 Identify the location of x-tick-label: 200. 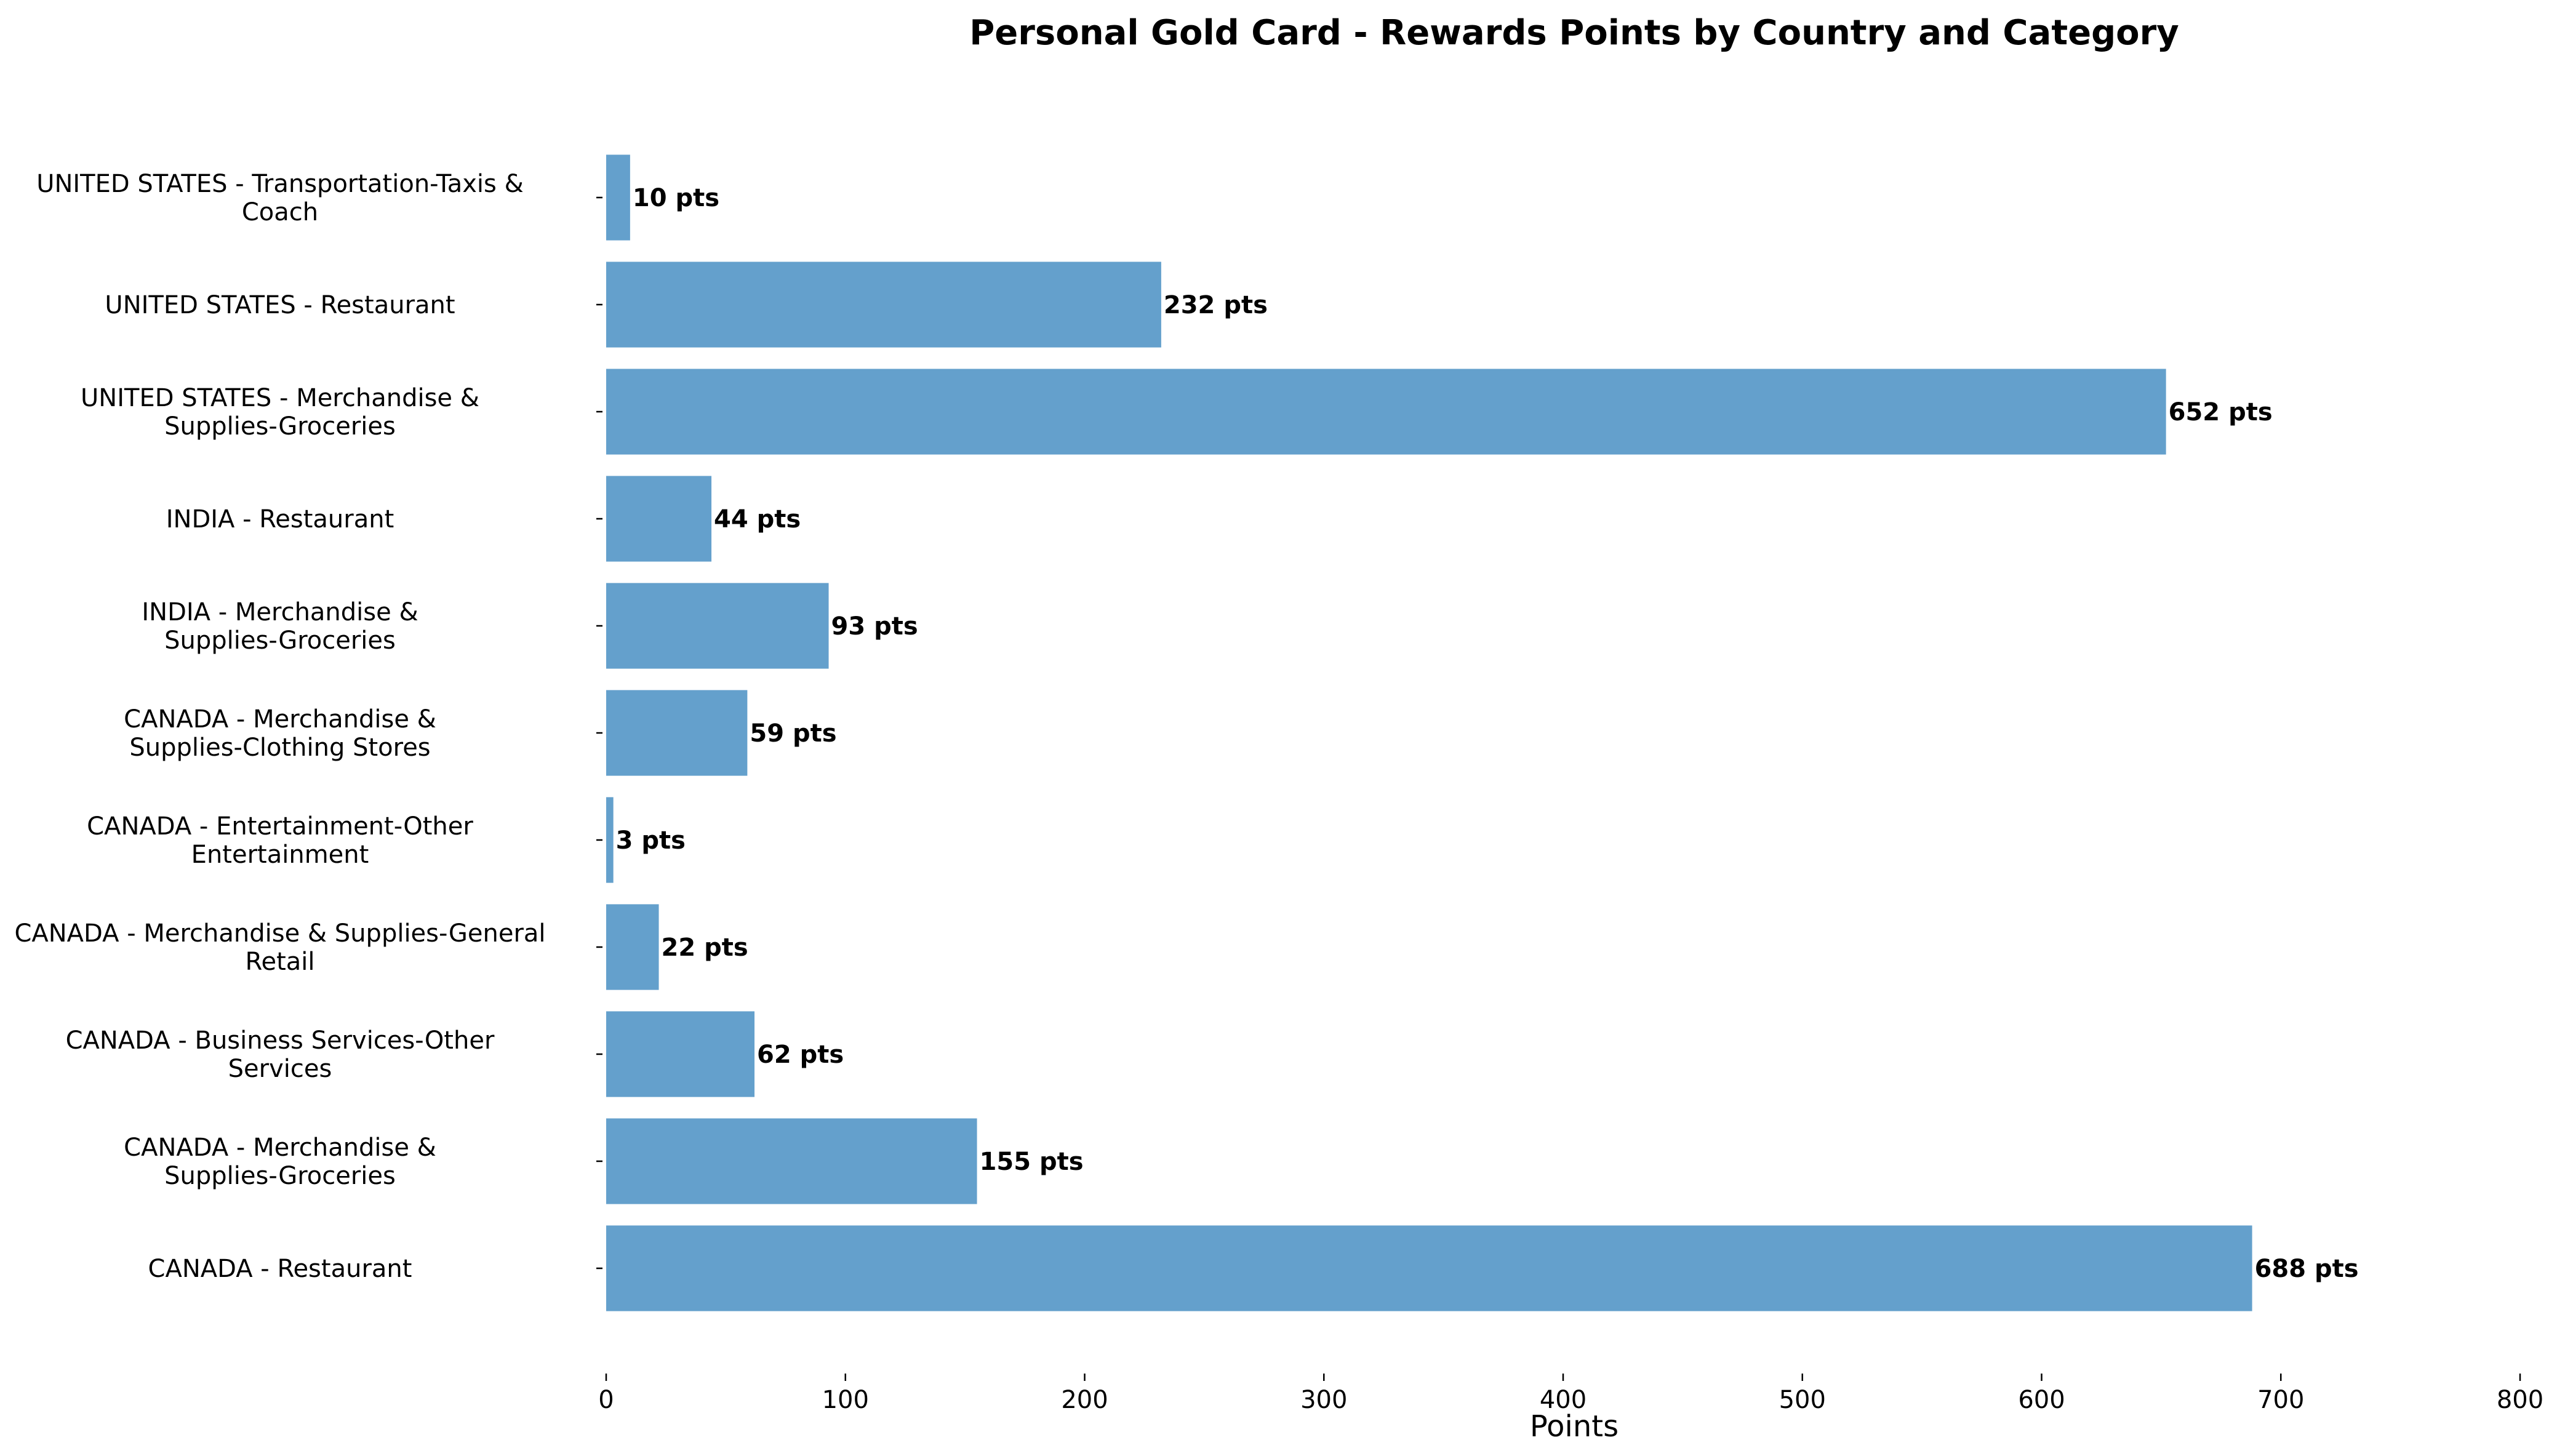
(1084, 1400).